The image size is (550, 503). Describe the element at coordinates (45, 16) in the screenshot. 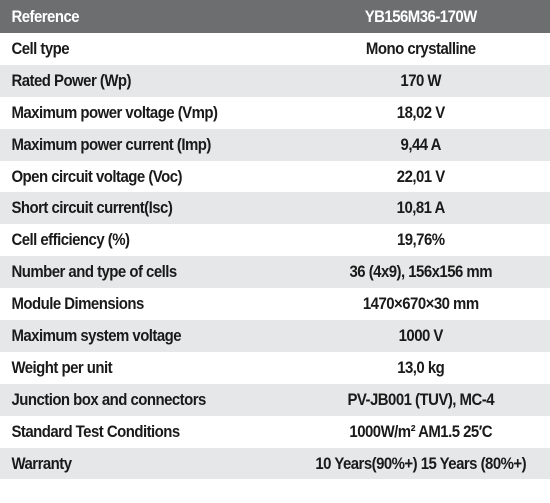

I see `header-label: Reference` at that location.